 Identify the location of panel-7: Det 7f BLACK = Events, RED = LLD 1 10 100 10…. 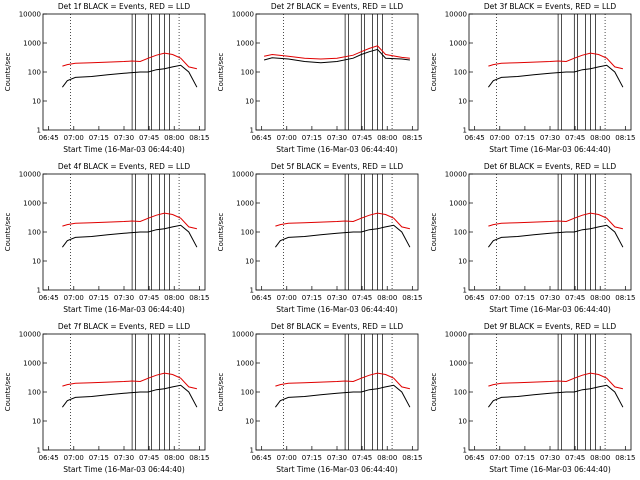
(106, 398).